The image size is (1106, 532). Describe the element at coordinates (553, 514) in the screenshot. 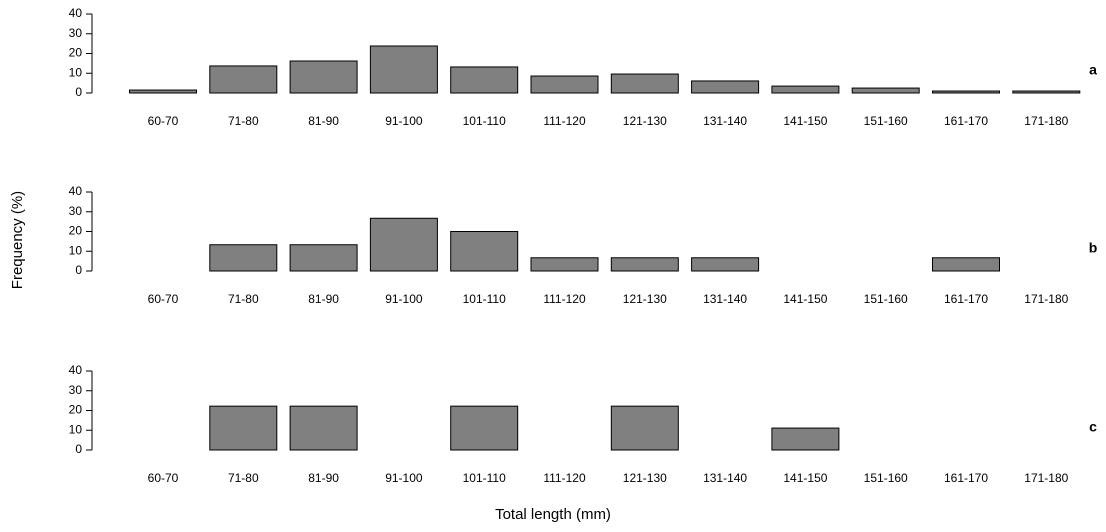

I see `x-axis-label: Total length (mm)` at that location.